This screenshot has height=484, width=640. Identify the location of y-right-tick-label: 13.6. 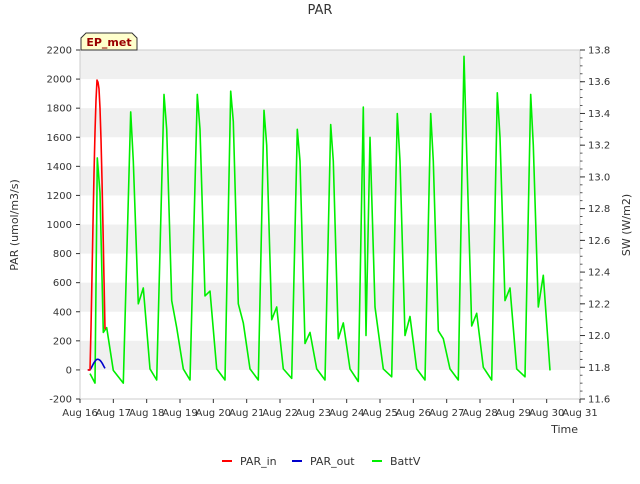
(599, 82).